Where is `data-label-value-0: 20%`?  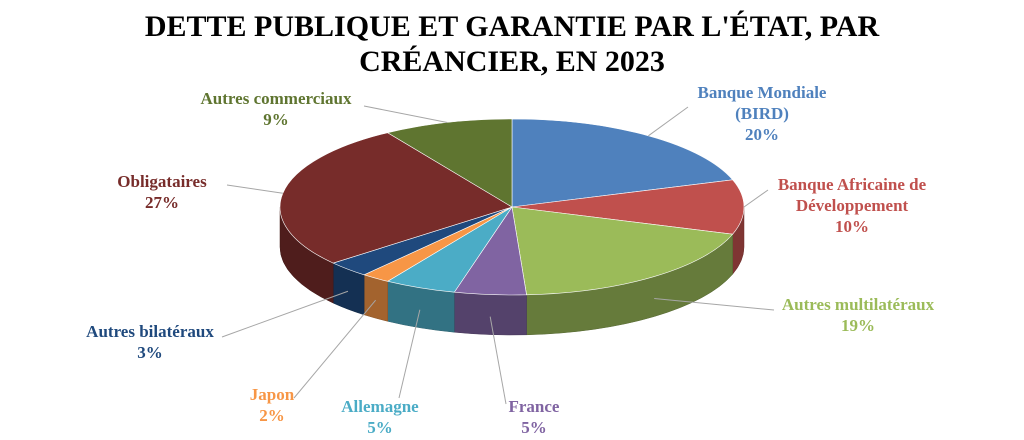 data-label-value-0: 20% is located at coordinates (762, 134).